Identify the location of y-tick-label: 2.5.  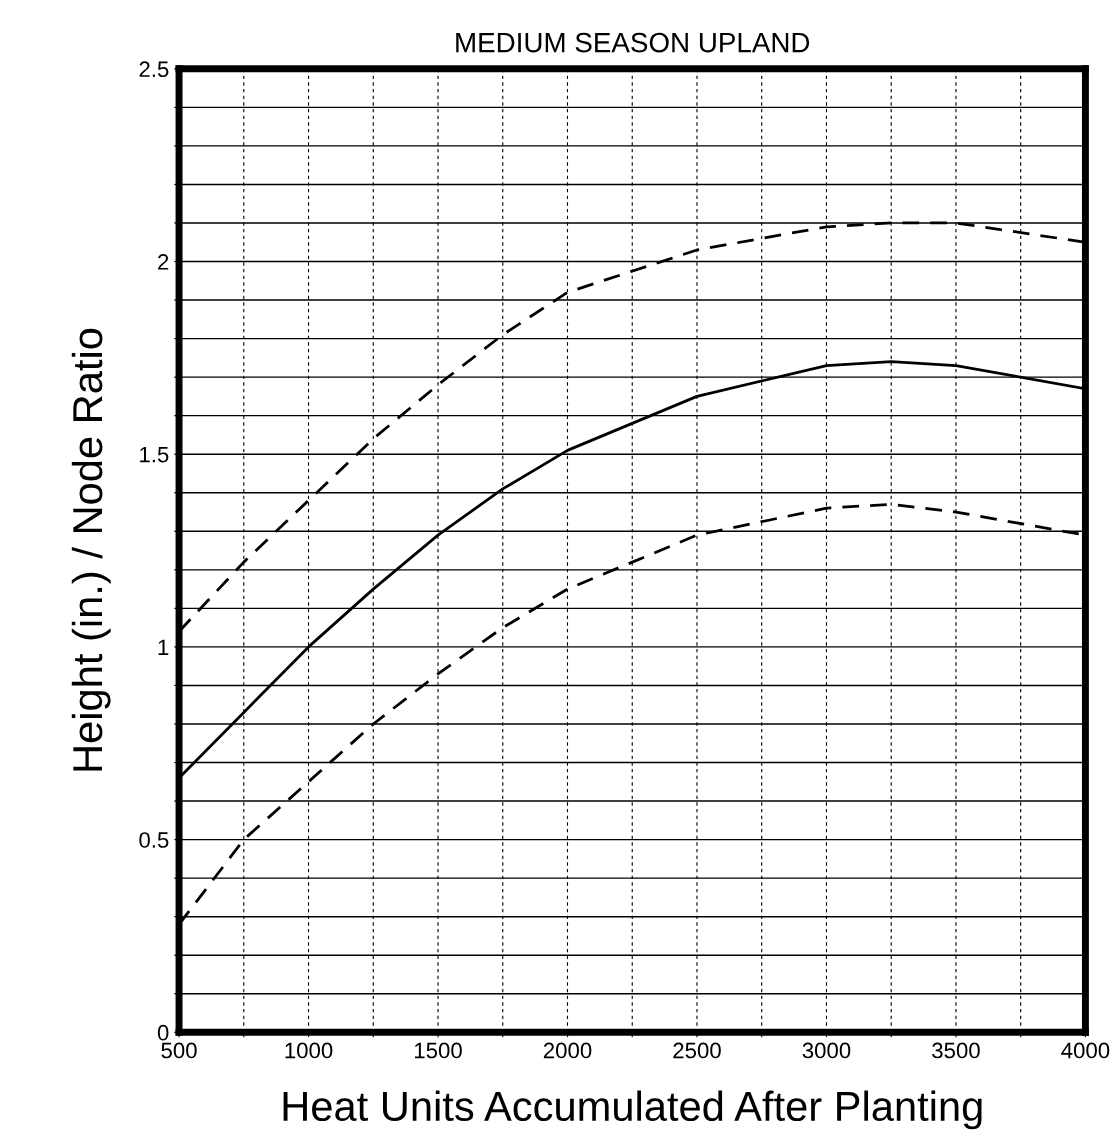
(154, 69).